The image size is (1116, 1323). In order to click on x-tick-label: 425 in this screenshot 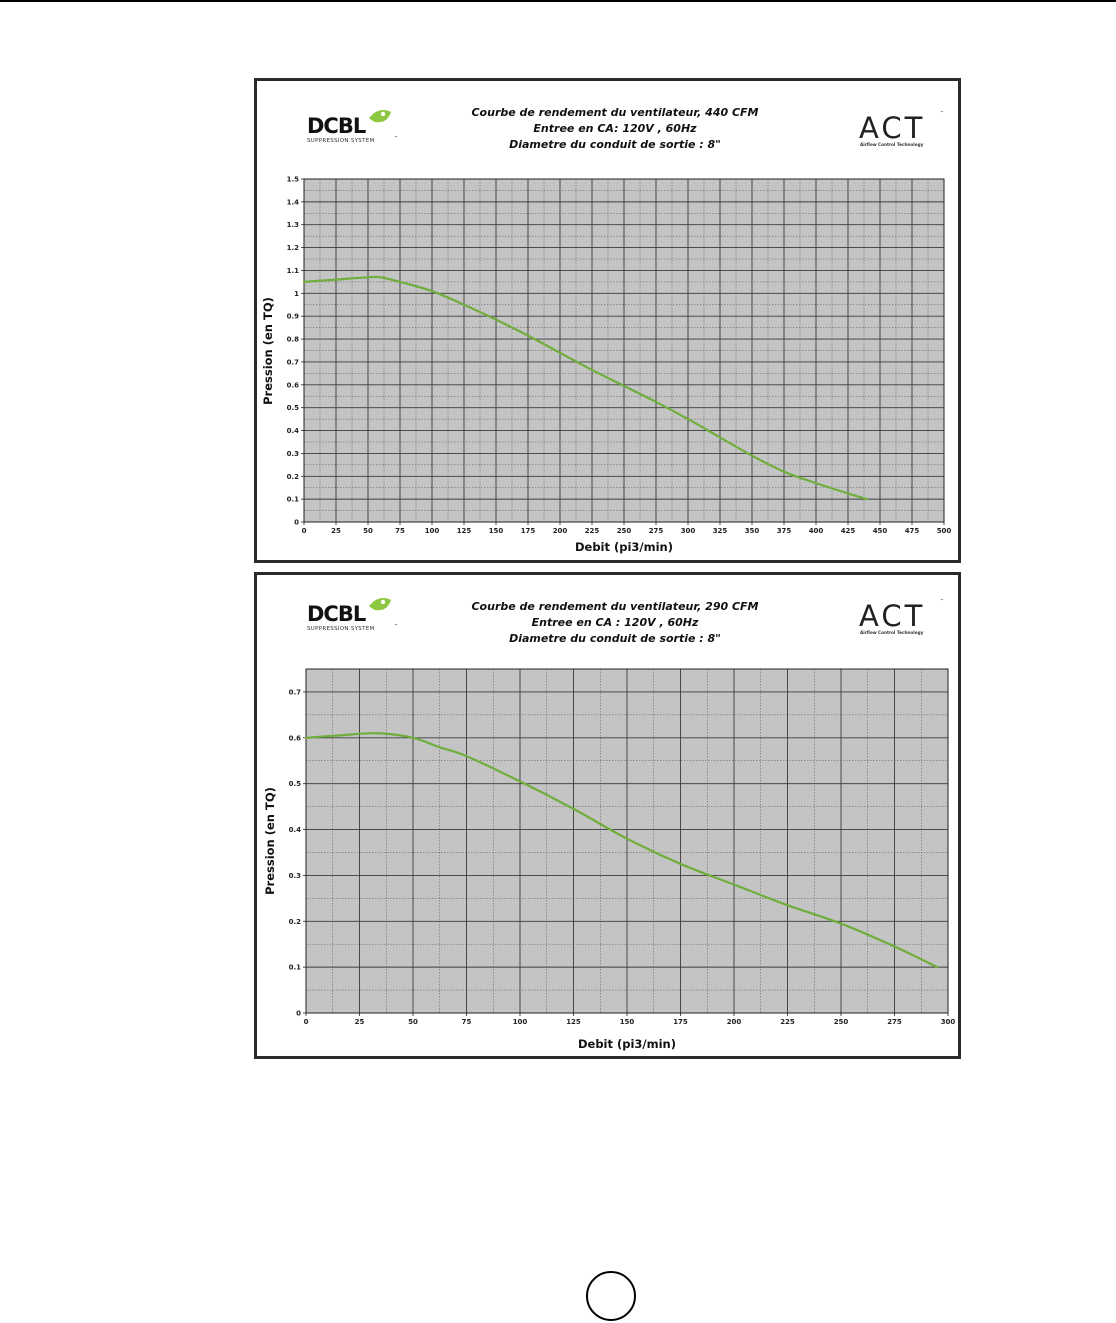, I will do `click(848, 531)`.